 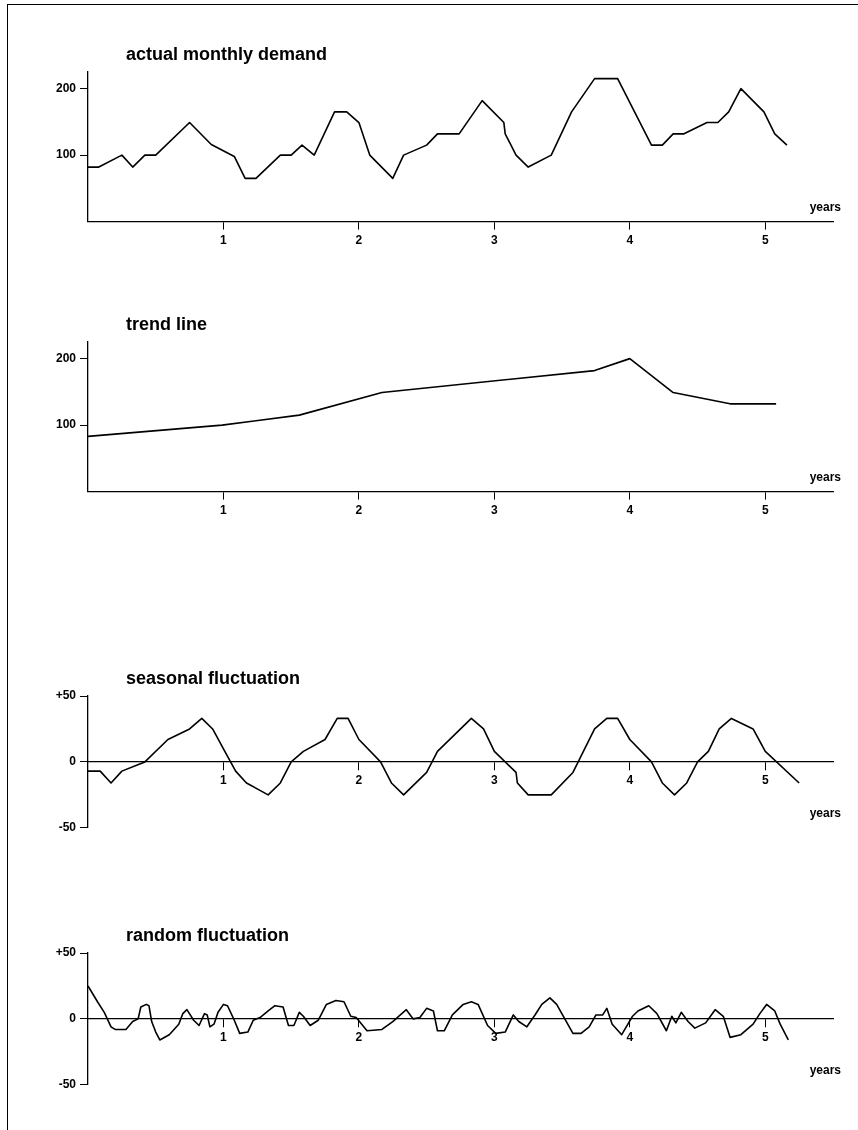 What do you see at coordinates (213, 678) in the screenshot?
I see `chart-title: seasonal fluctuation` at bounding box center [213, 678].